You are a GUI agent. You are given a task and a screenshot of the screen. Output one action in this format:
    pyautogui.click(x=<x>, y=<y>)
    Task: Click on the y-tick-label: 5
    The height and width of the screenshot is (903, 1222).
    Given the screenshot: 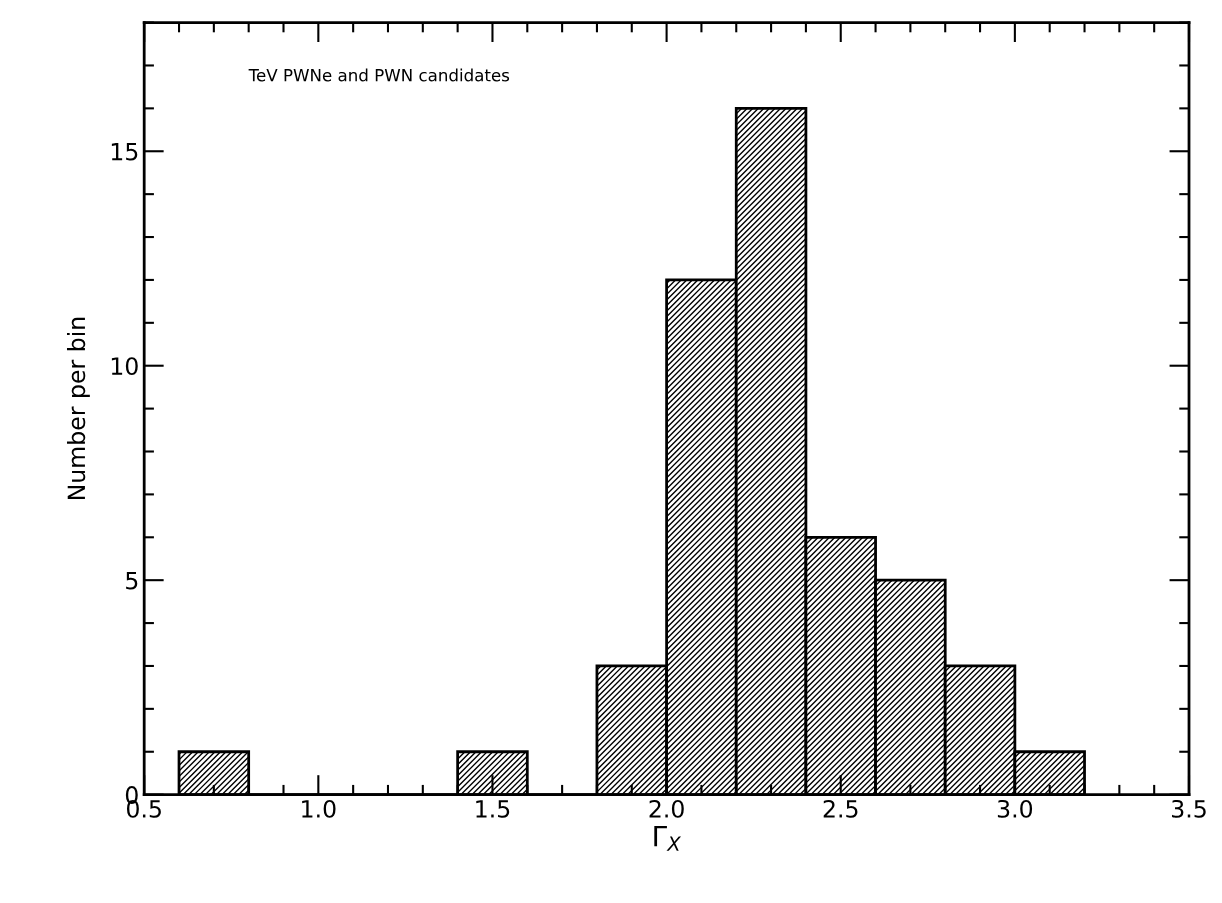 What is the action you would take?
    pyautogui.click(x=132, y=580)
    